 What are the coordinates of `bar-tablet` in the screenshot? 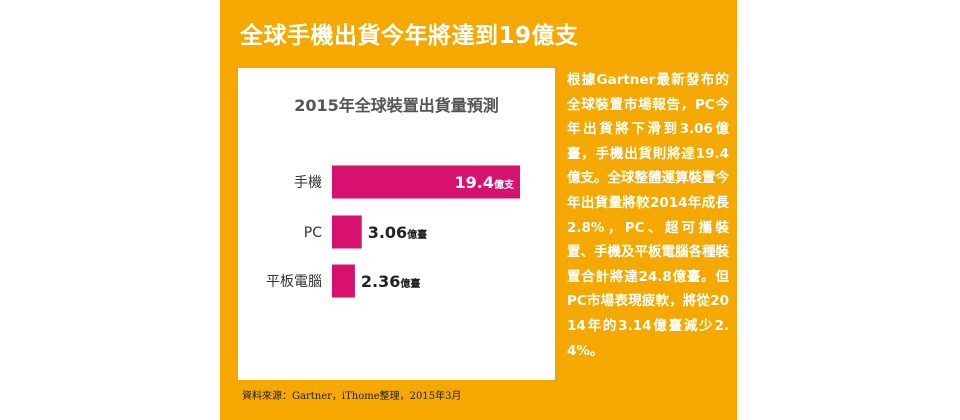 It's located at (343, 281).